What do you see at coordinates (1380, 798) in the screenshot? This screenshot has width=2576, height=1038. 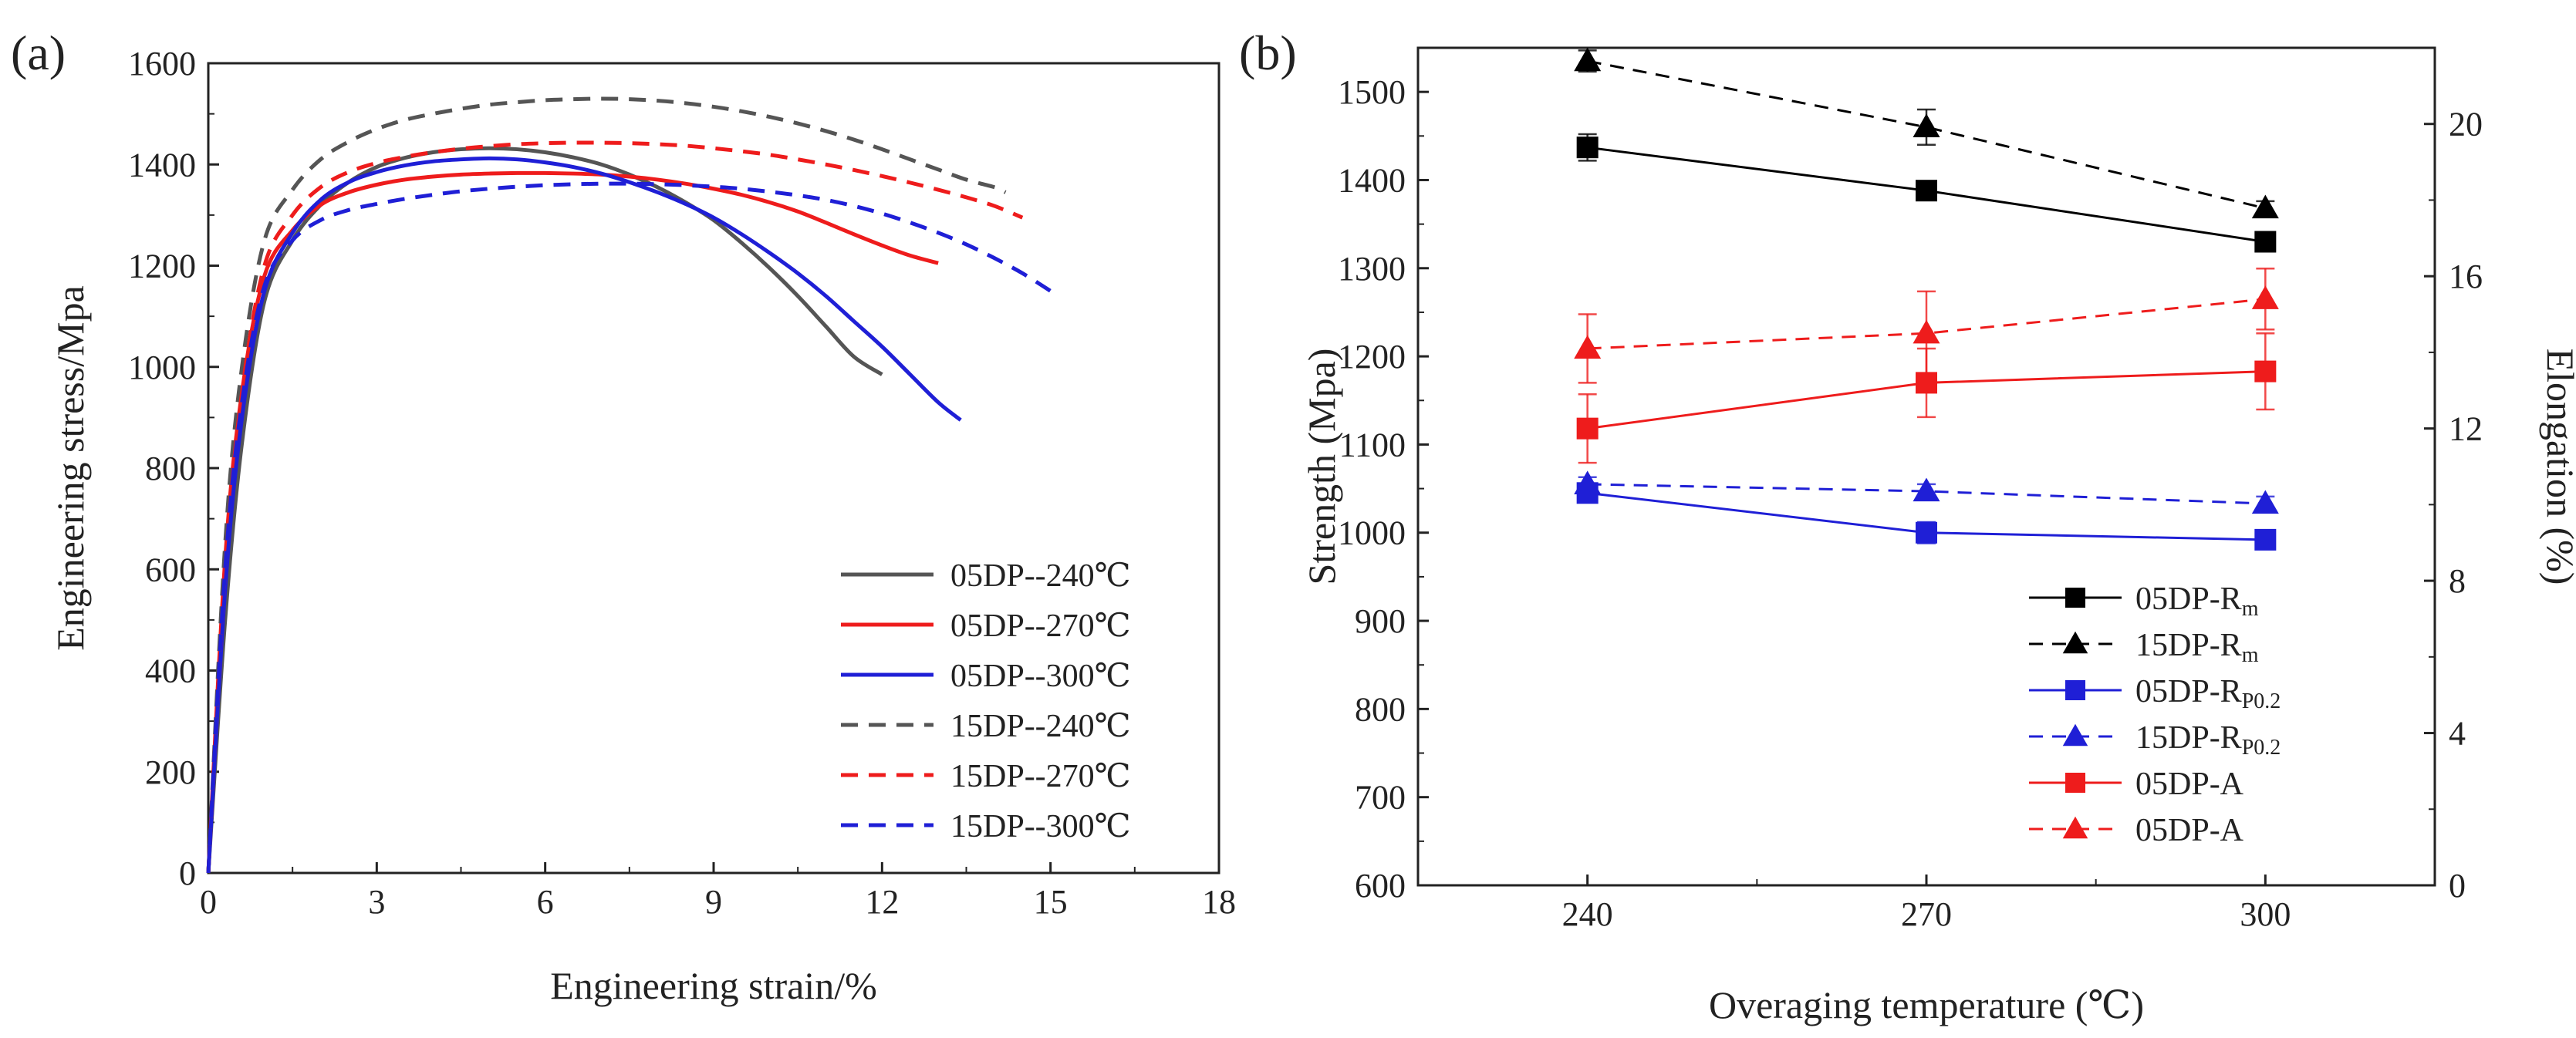 I see `y-tick-label: 700` at bounding box center [1380, 798].